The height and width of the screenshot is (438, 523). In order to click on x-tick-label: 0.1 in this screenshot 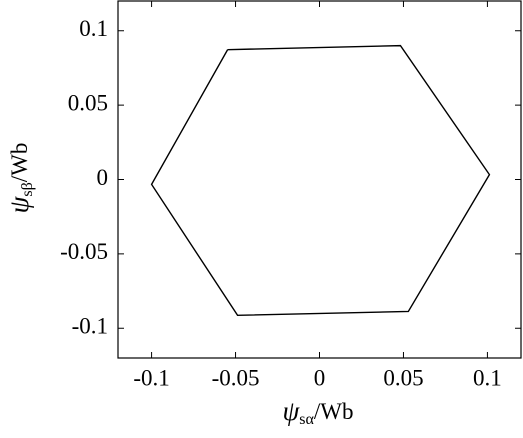, I will do `click(487, 377)`.